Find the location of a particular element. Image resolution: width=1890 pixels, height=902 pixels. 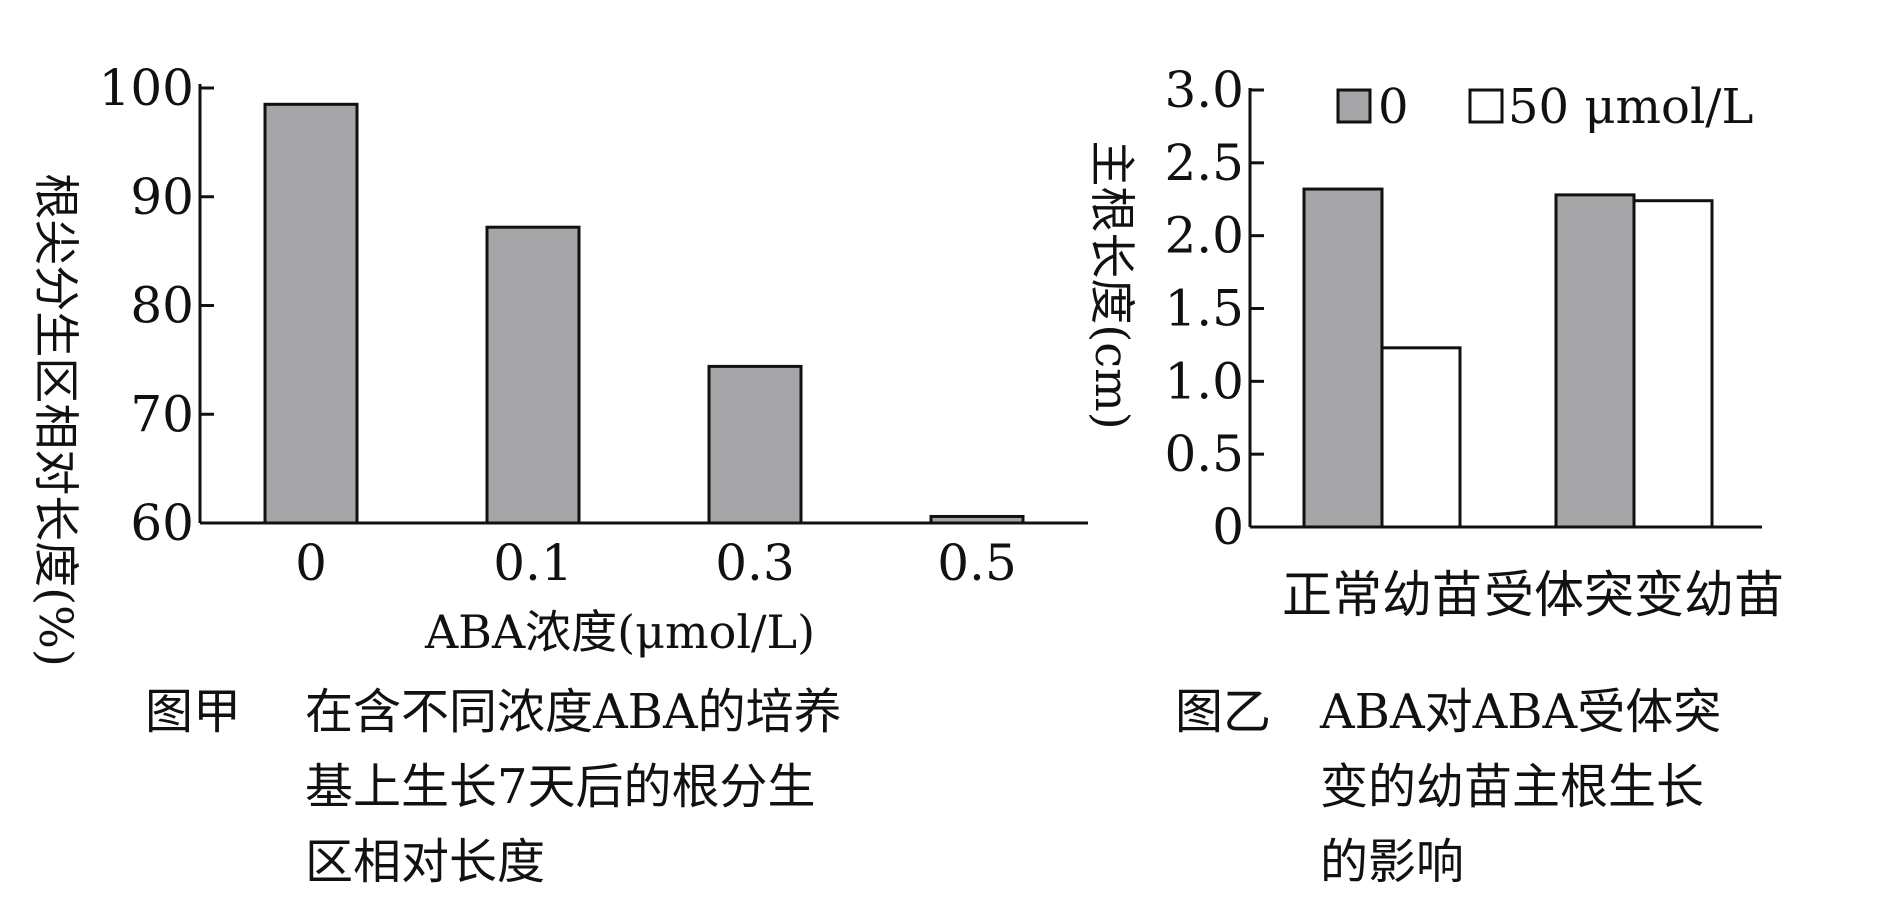

x-tick-label: 0.5 is located at coordinates (977, 563).